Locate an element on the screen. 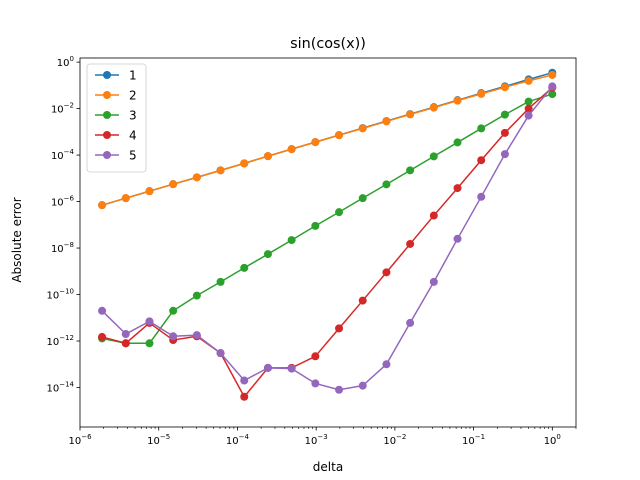 This screenshot has height=480, width=640. legend-box is located at coordinates (116, 118).